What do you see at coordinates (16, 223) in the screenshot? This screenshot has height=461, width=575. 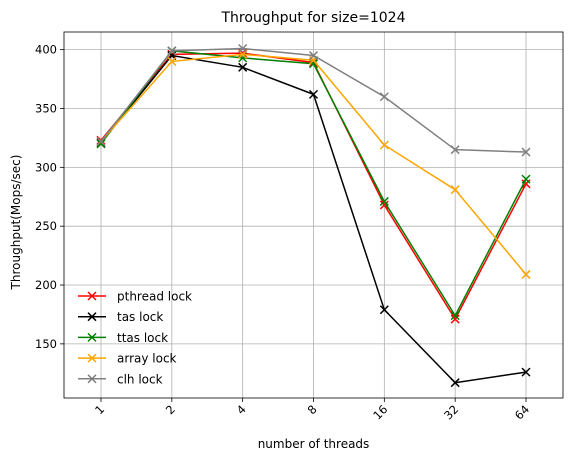 I see `y-axis-label: Throughput(Mops/sec)` at bounding box center [16, 223].